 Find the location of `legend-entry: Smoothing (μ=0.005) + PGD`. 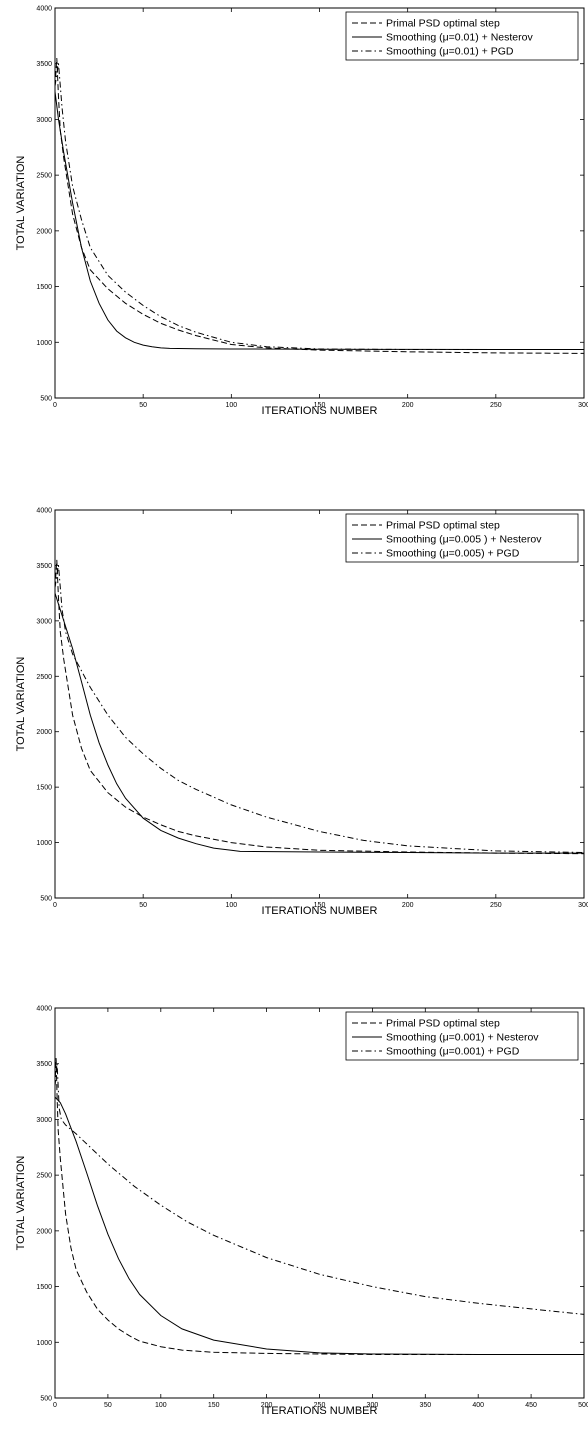

legend-entry: Smoothing (μ=0.005) + PGD is located at coordinates (453, 554).